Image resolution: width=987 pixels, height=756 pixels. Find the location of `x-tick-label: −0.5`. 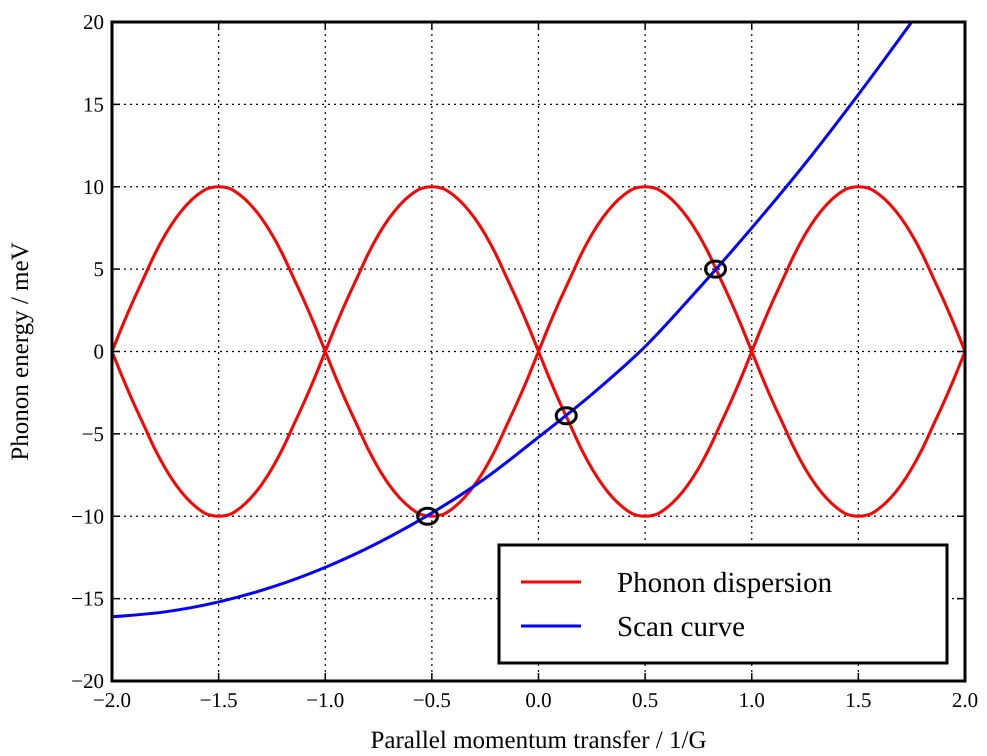

x-tick-label: −0.5 is located at coordinates (431, 700).